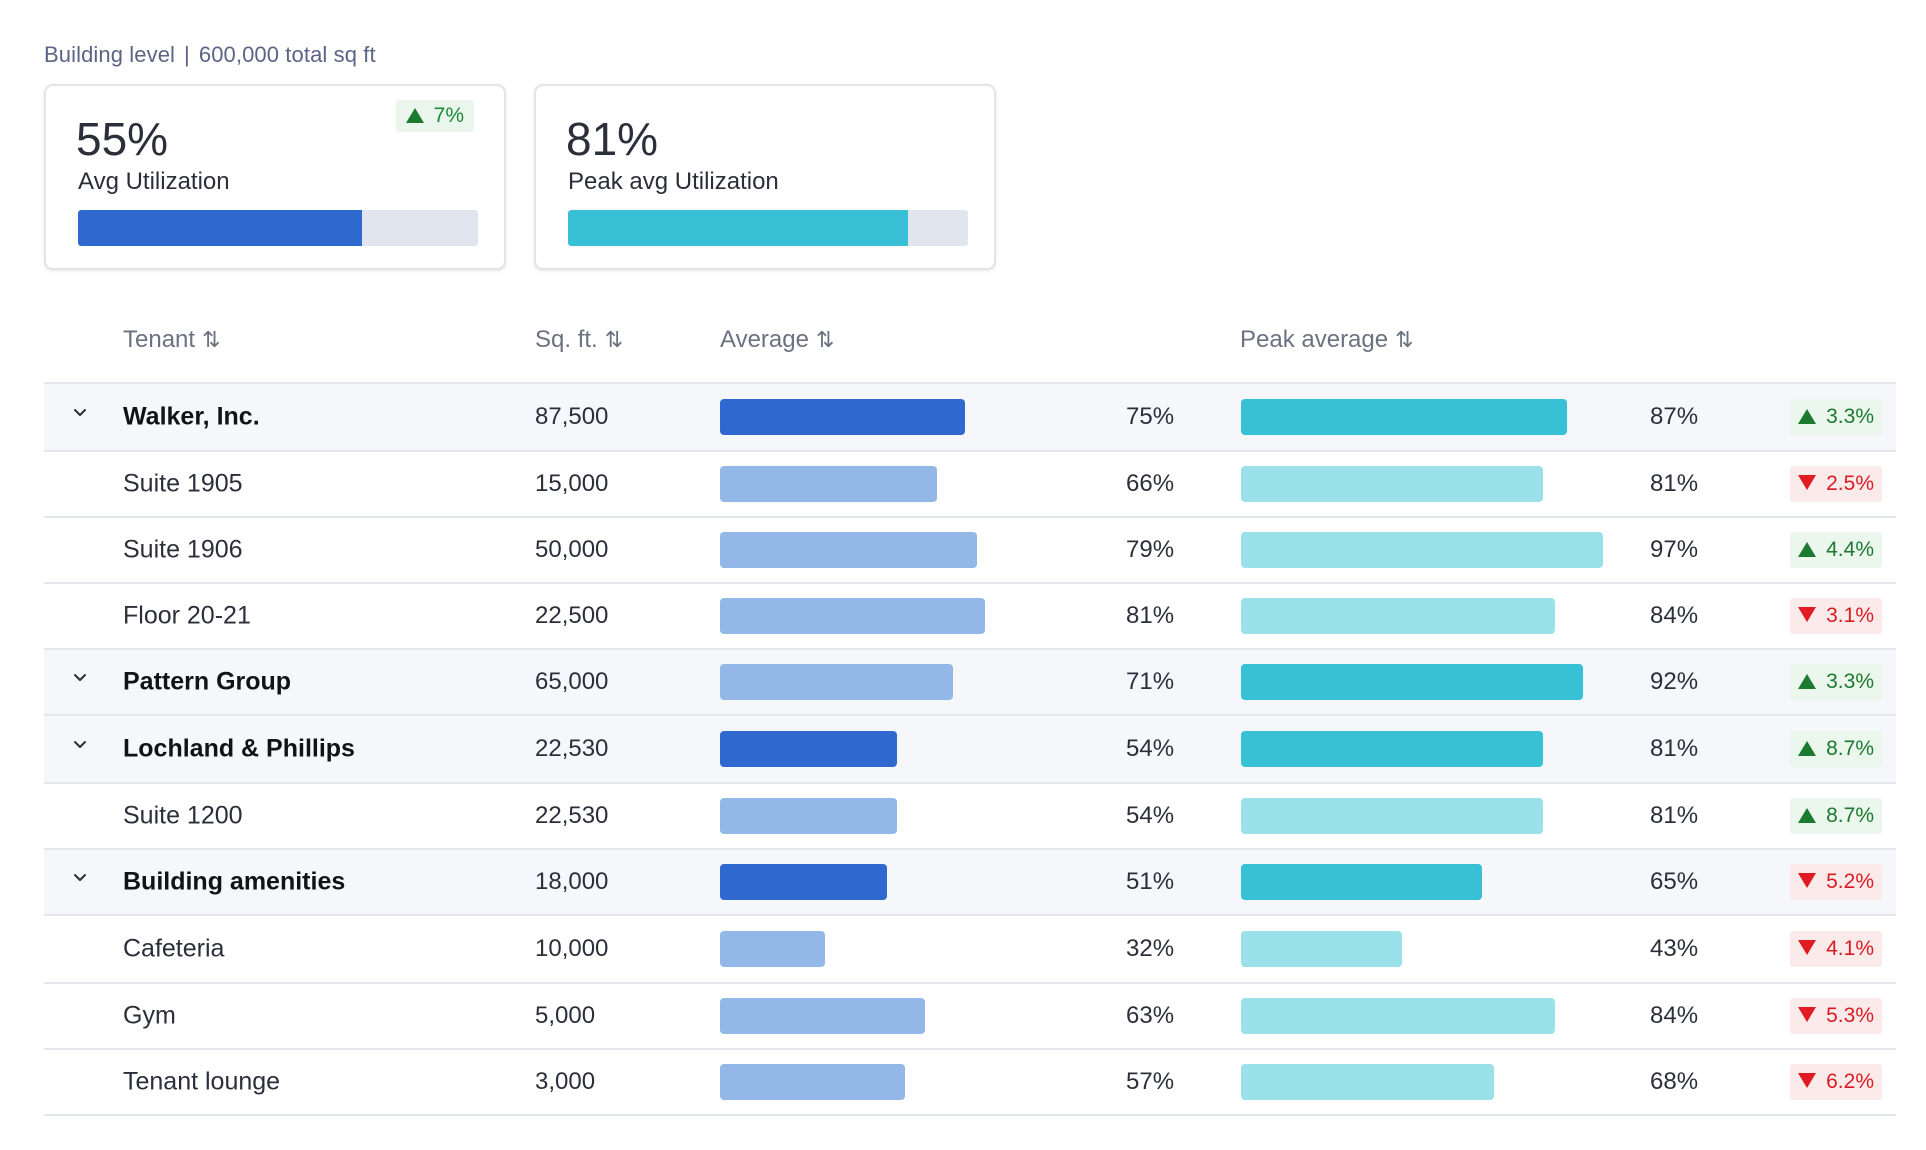 The width and height of the screenshot is (1926, 1150). What do you see at coordinates (122, 139) in the screenshot?
I see `avg-utilization-value: 55%` at bounding box center [122, 139].